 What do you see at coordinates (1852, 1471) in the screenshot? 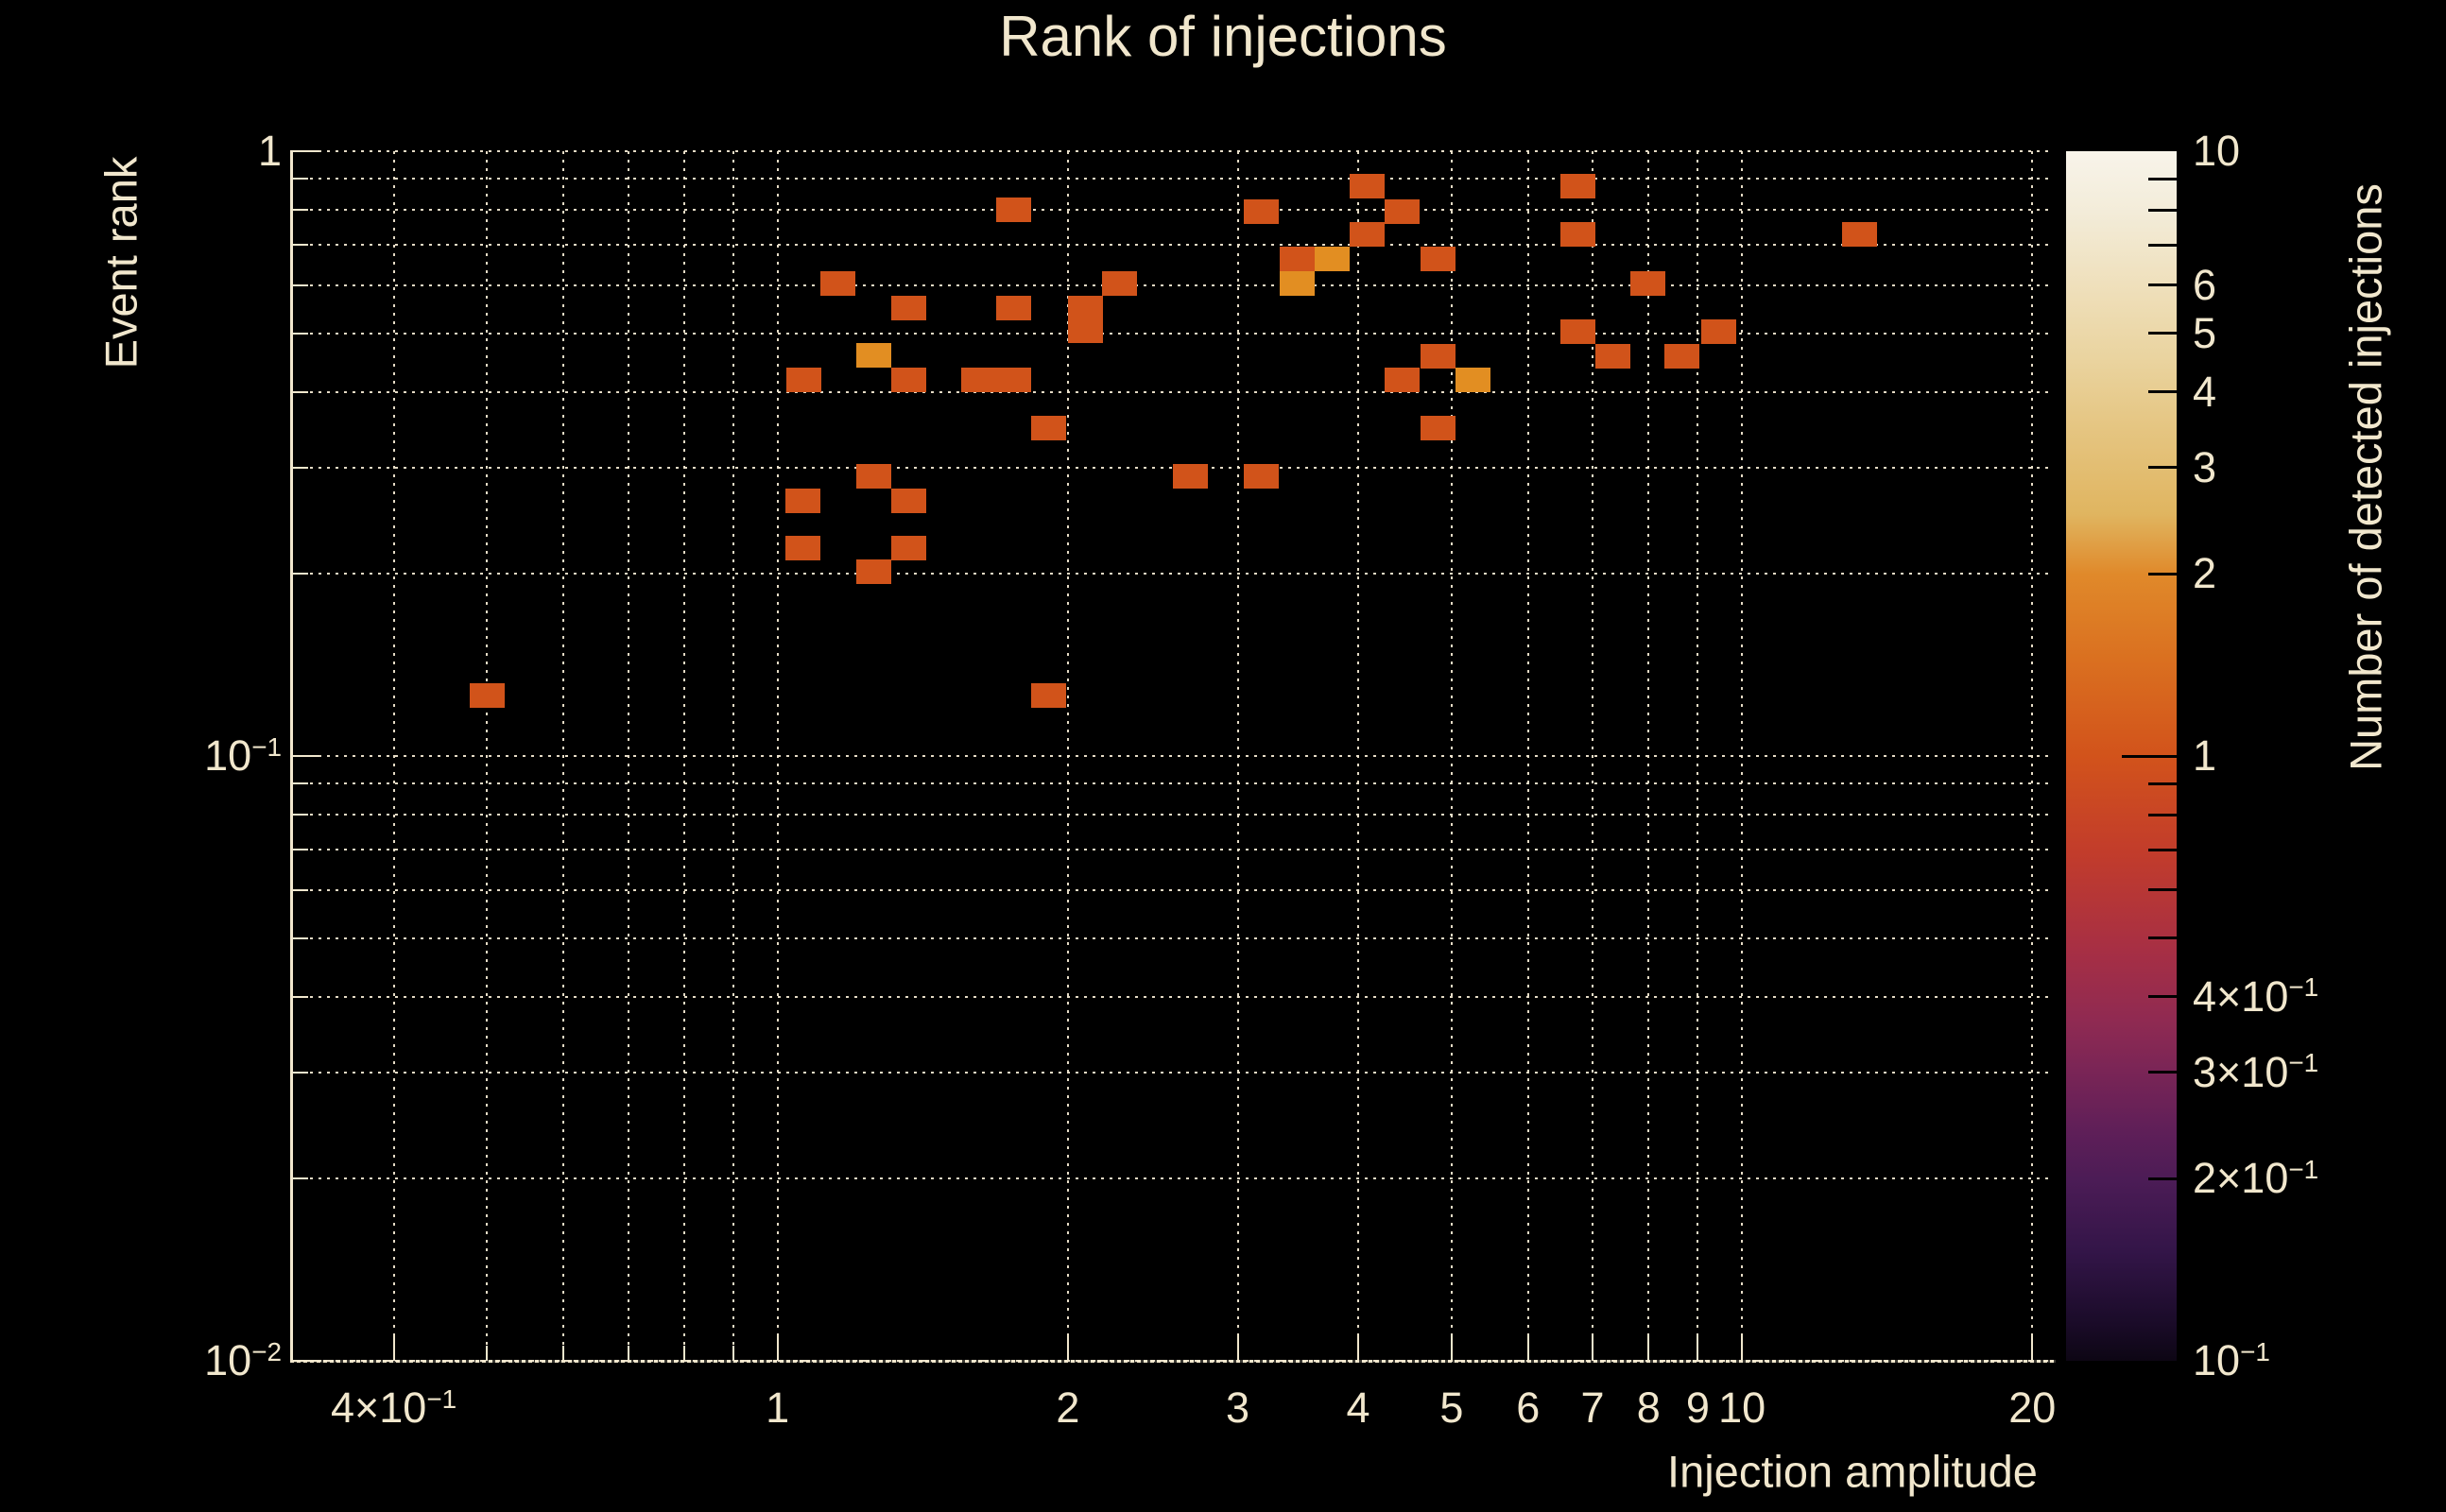
I see `x-axis-title: Injection amplitude` at bounding box center [1852, 1471].